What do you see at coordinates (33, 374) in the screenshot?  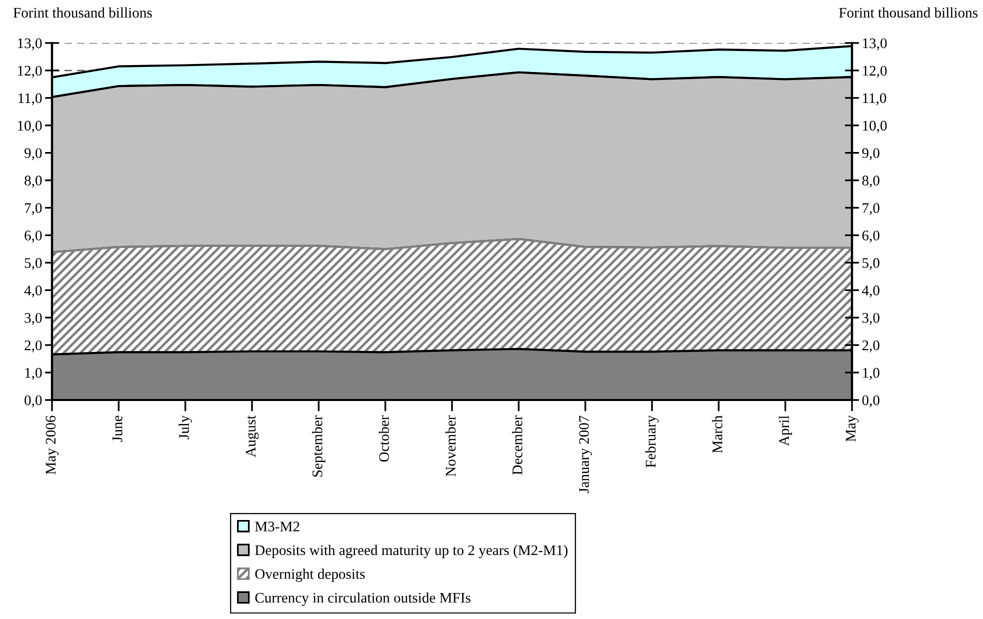 I see `y-tick-label: 1,0` at bounding box center [33, 374].